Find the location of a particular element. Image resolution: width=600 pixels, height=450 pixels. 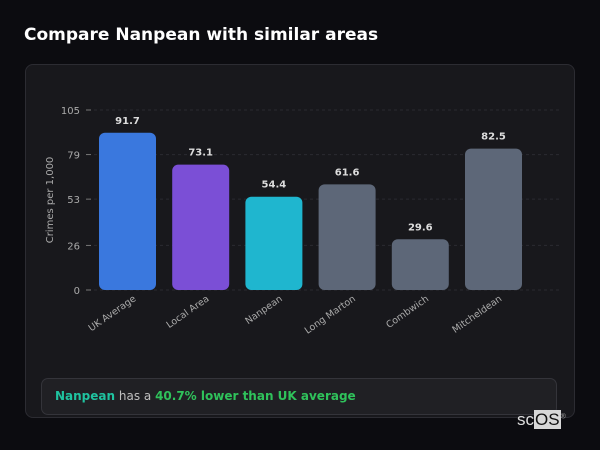

data-label: 73.1 is located at coordinates (200, 153).